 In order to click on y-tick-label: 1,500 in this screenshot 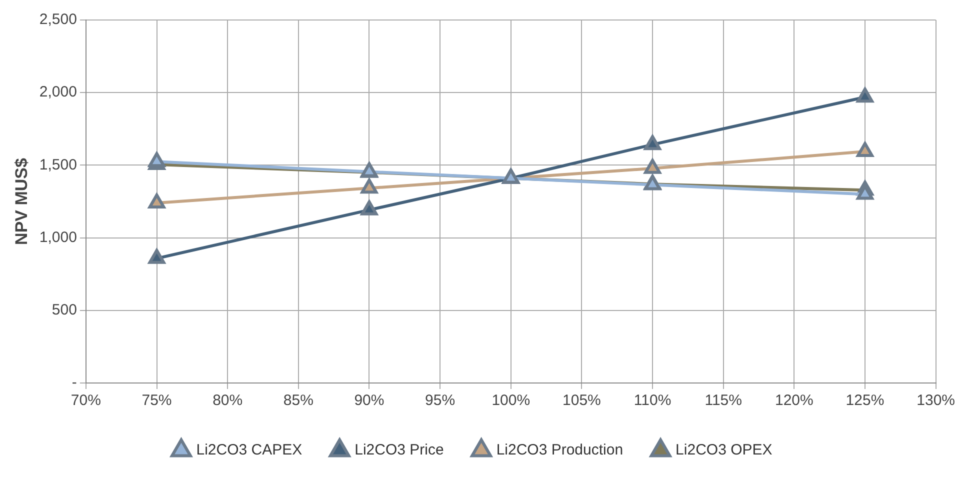, I will do `click(58, 165)`.